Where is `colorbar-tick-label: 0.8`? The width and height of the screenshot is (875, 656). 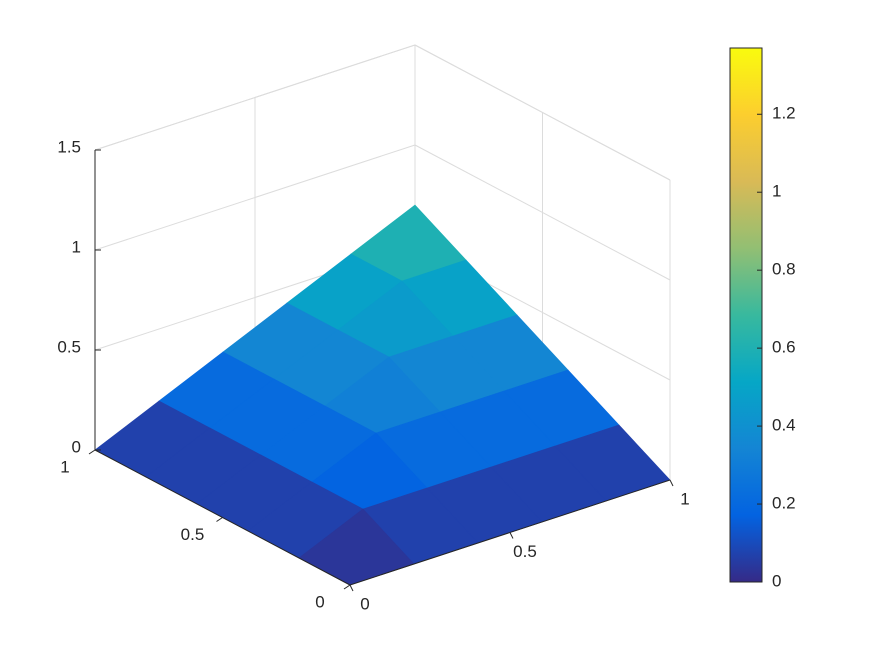 colorbar-tick-label: 0.8 is located at coordinates (784, 269).